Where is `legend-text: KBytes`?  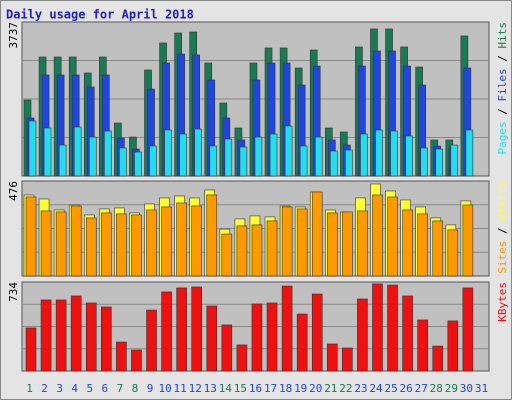 legend-text: KBytes is located at coordinates (502, 302).